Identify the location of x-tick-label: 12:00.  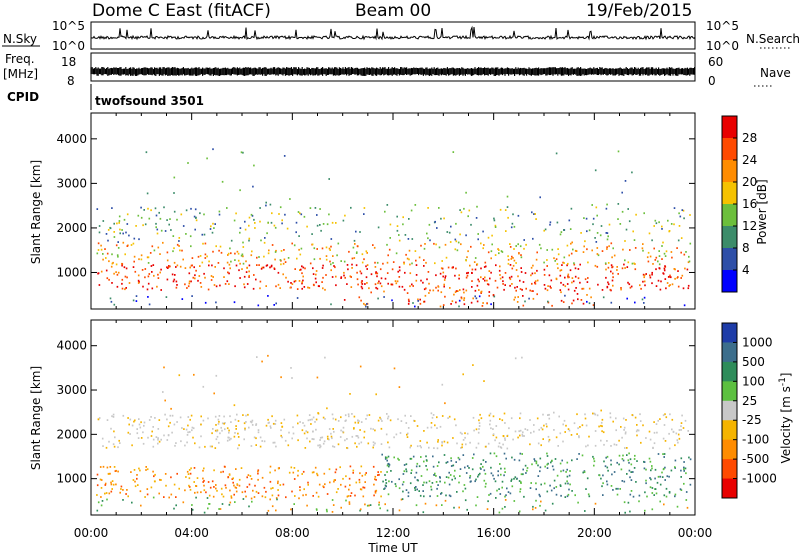
(393, 533).